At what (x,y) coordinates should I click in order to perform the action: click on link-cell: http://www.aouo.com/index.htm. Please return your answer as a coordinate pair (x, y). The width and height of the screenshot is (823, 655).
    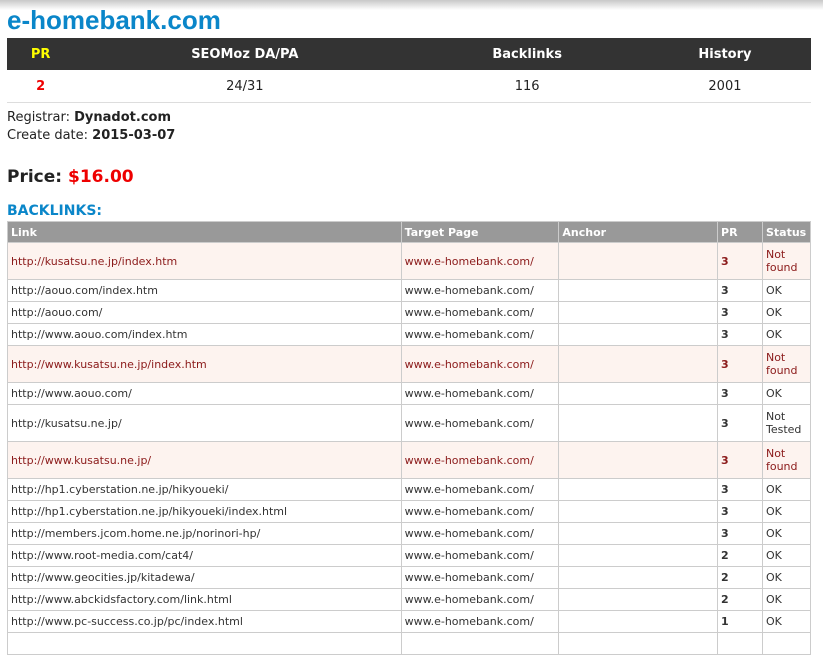
    Looking at the image, I should click on (204, 334).